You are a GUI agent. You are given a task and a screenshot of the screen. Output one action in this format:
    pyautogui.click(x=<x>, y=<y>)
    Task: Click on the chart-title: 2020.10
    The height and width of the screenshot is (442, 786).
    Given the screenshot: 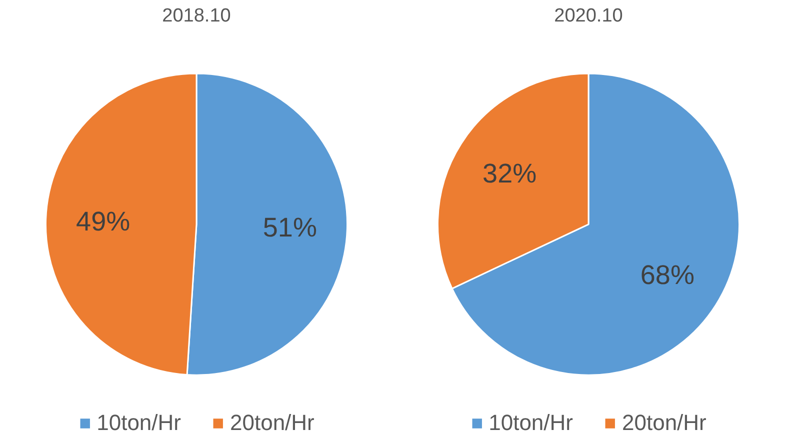 What is the action you would take?
    pyautogui.click(x=588, y=16)
    